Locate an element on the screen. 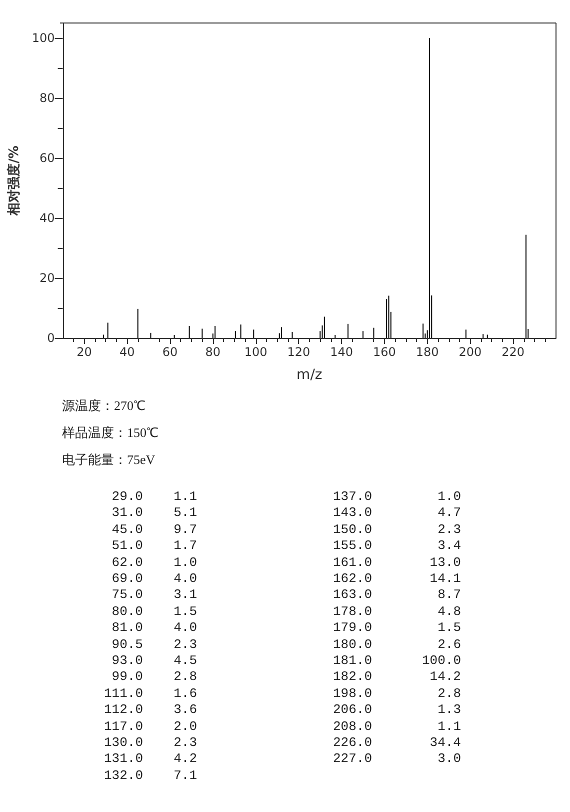 Image resolution: width=570 pixels, height=812 pixels. x-tick-label: 40 is located at coordinates (127, 352).